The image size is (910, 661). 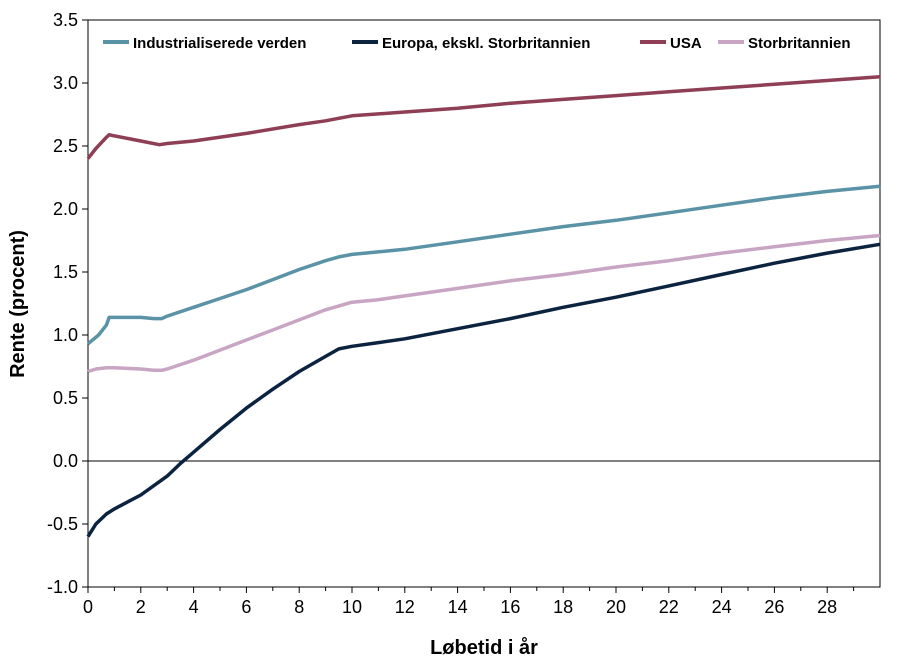 What do you see at coordinates (65, 398) in the screenshot?
I see `y-tick-label: 0.5` at bounding box center [65, 398].